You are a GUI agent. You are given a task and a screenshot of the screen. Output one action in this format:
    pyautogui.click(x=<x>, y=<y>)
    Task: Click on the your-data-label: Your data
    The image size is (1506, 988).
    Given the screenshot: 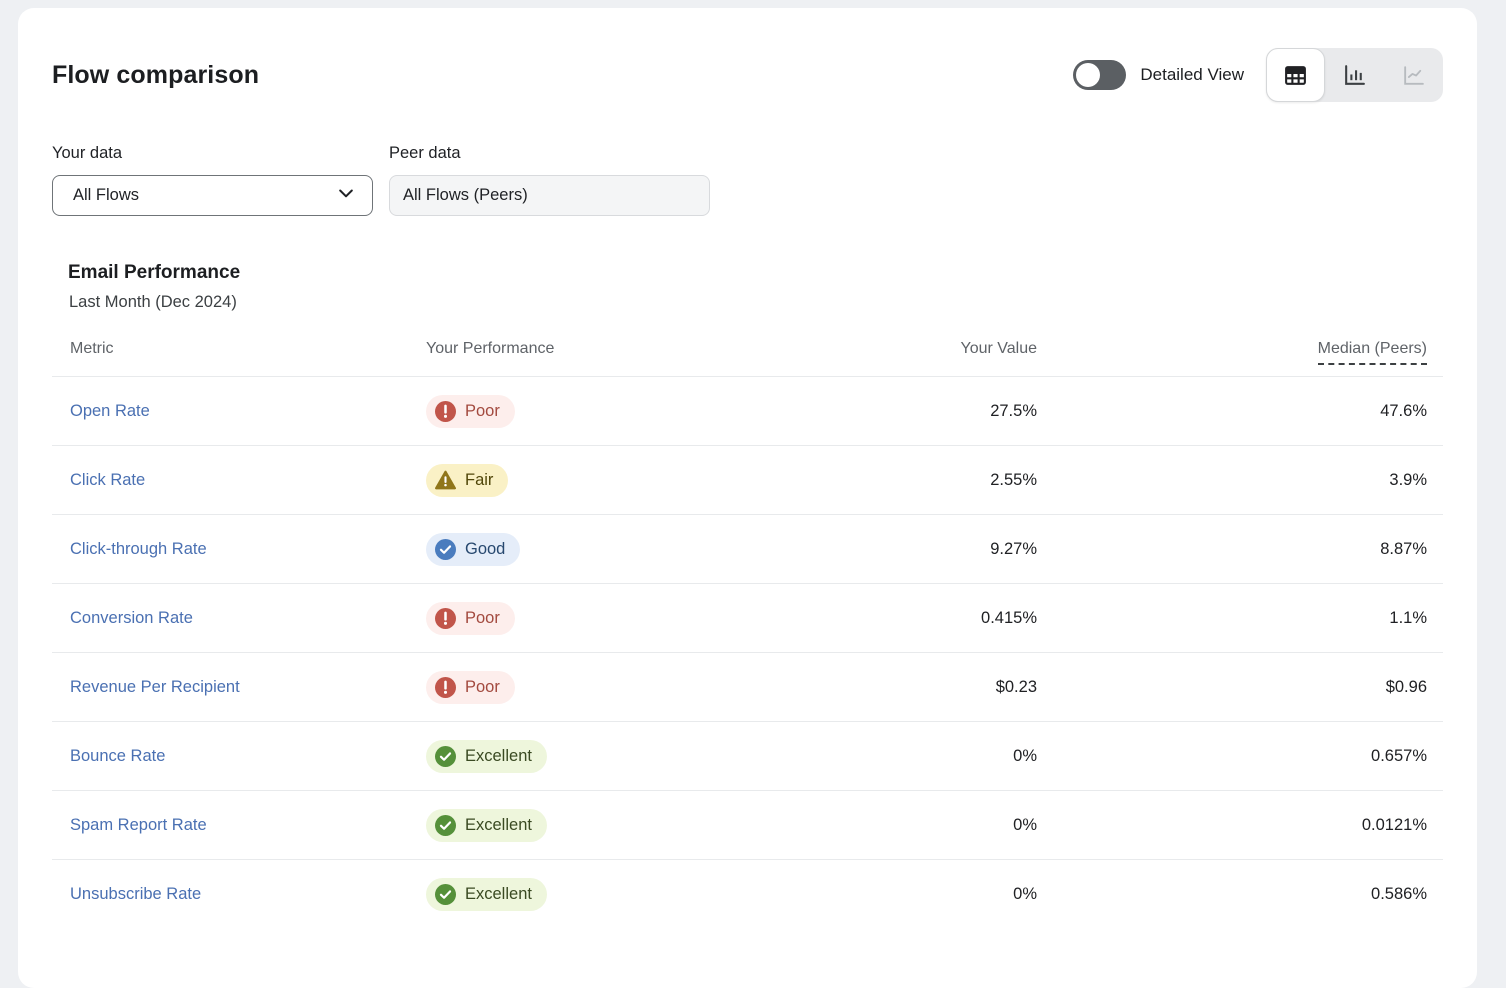 What is the action you would take?
    pyautogui.click(x=87, y=153)
    